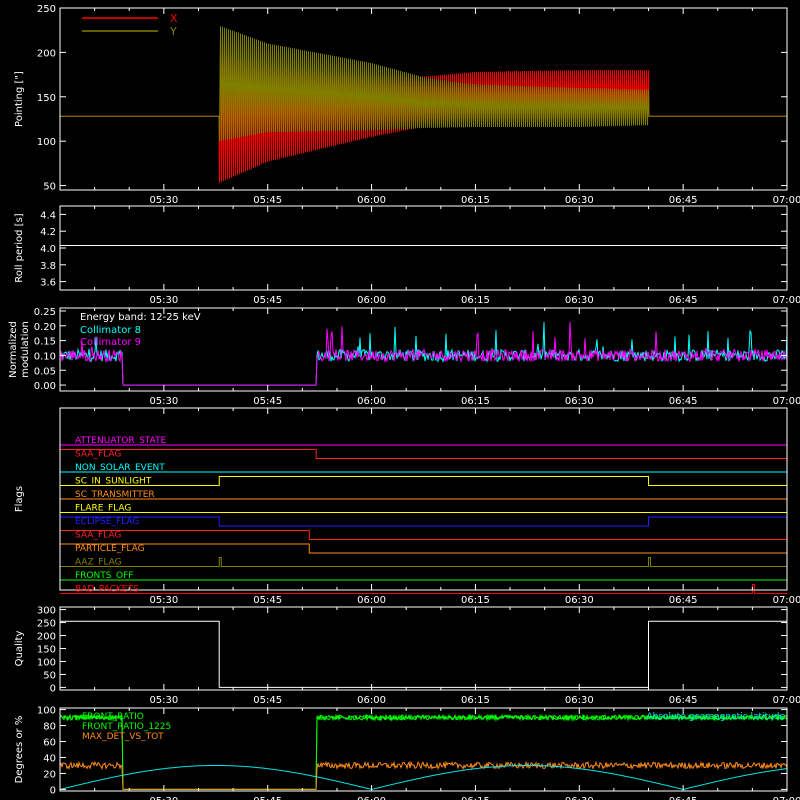 The width and height of the screenshot is (800, 800). What do you see at coordinates (423, 84) in the screenshot?
I see `pointing-series-y` at bounding box center [423, 84].